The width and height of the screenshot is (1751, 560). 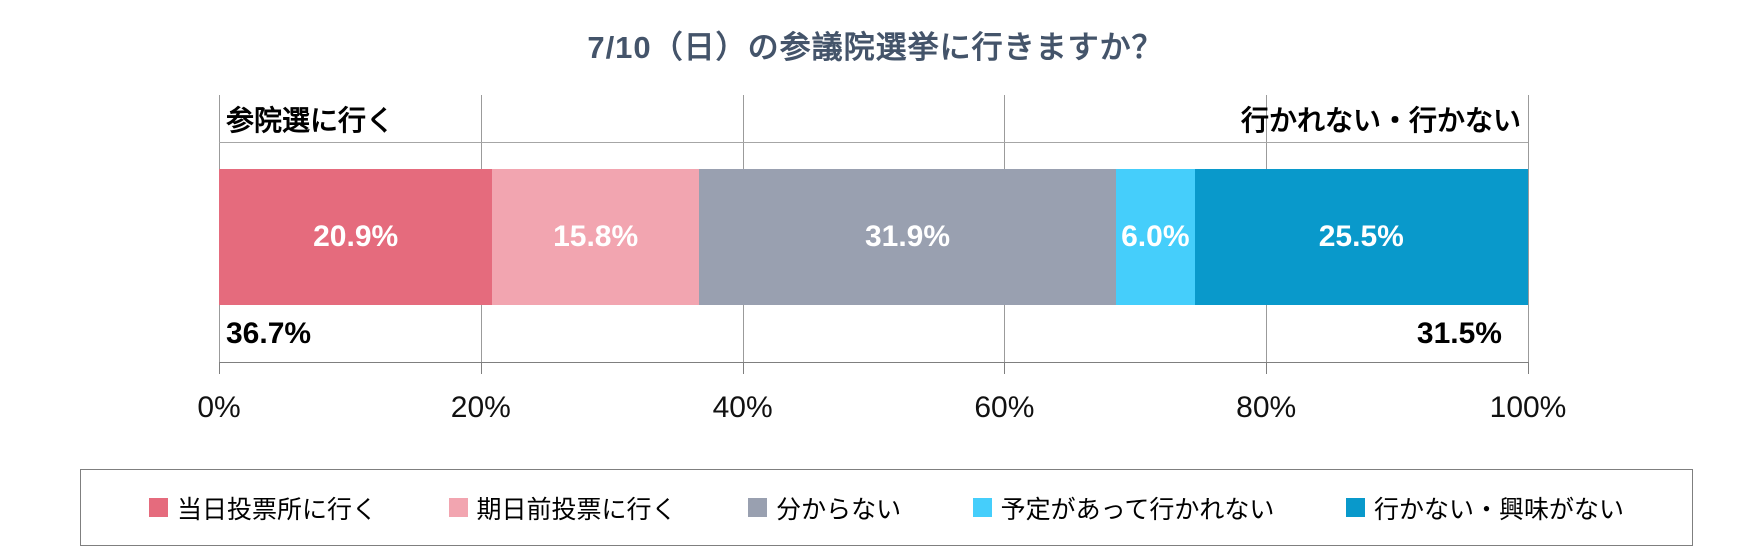 I want to click on axis-label-100: 100%, so click(x=1528, y=407).